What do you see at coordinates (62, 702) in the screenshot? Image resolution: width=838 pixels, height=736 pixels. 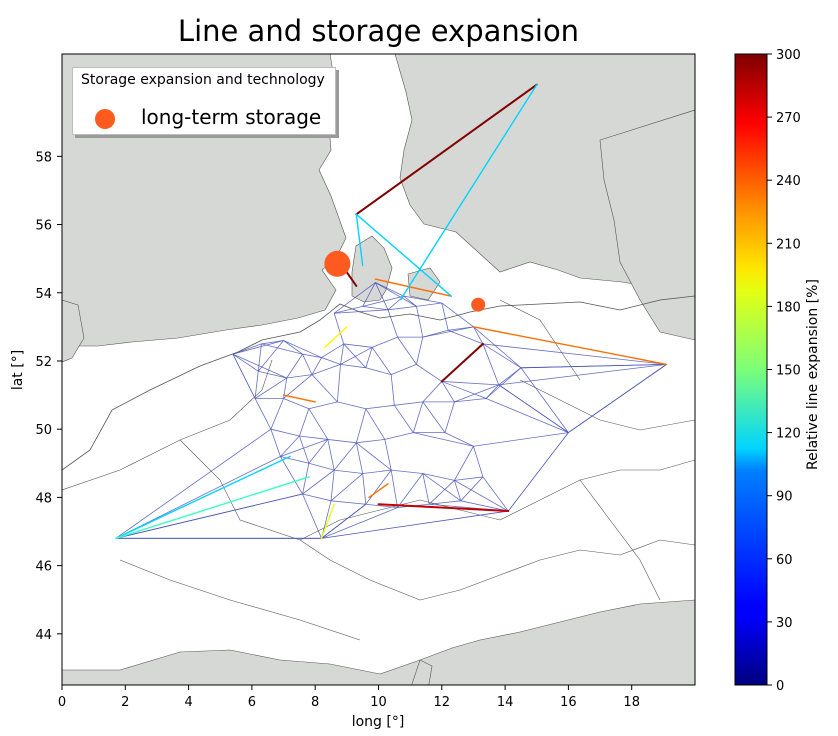 I see `x-tick-label: 0` at bounding box center [62, 702].